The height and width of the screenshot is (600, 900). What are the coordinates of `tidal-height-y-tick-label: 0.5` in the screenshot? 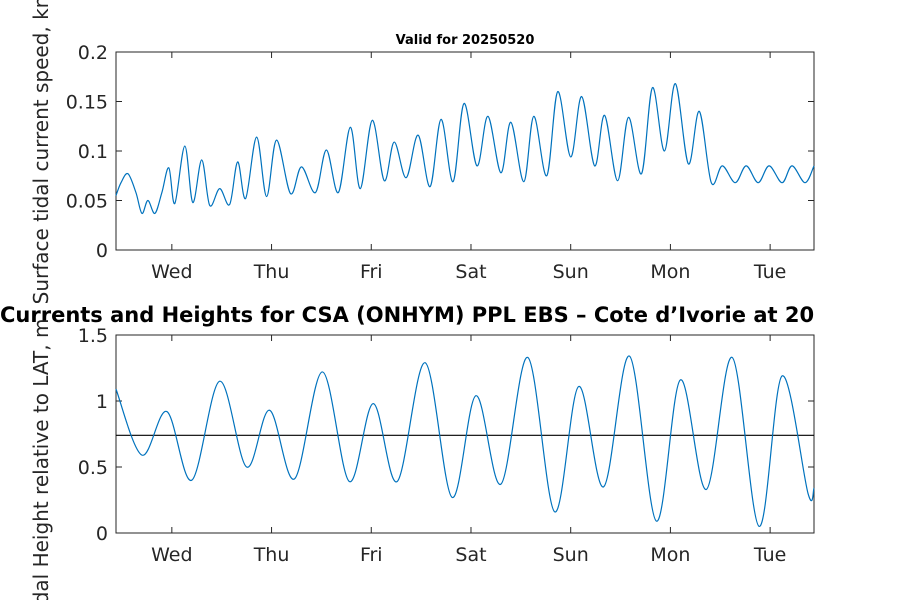 It's located at (93, 468).